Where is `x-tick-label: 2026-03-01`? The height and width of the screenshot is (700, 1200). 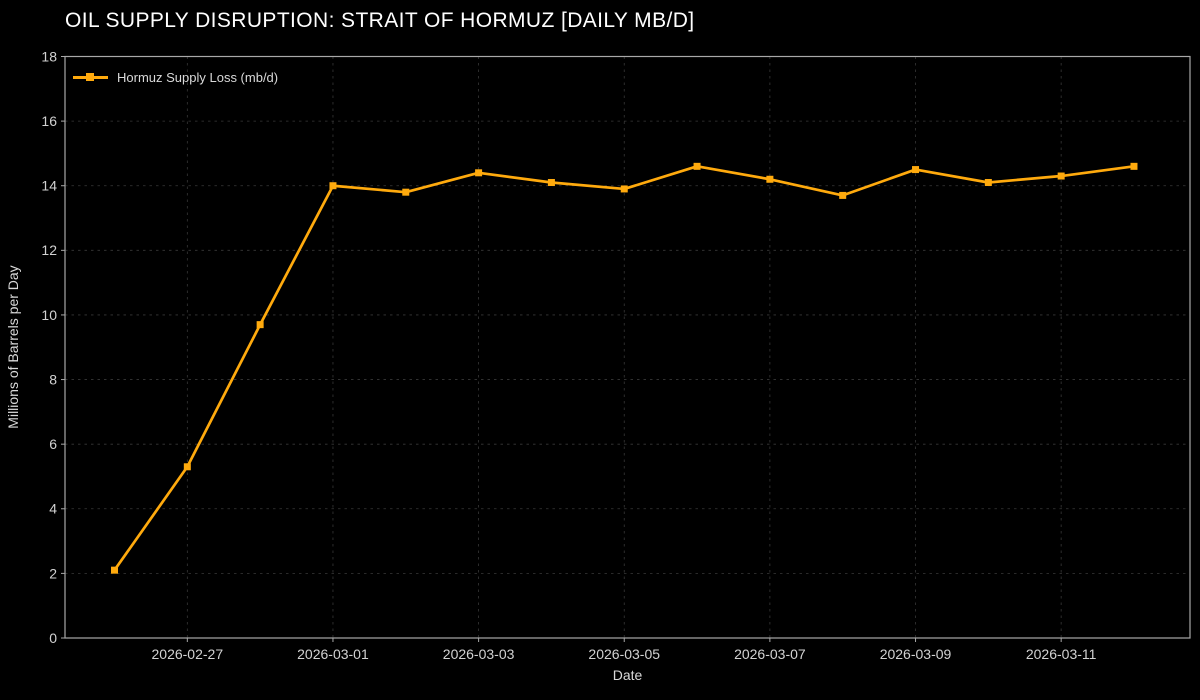
x-tick-label: 2026-03-01 is located at coordinates (333, 654).